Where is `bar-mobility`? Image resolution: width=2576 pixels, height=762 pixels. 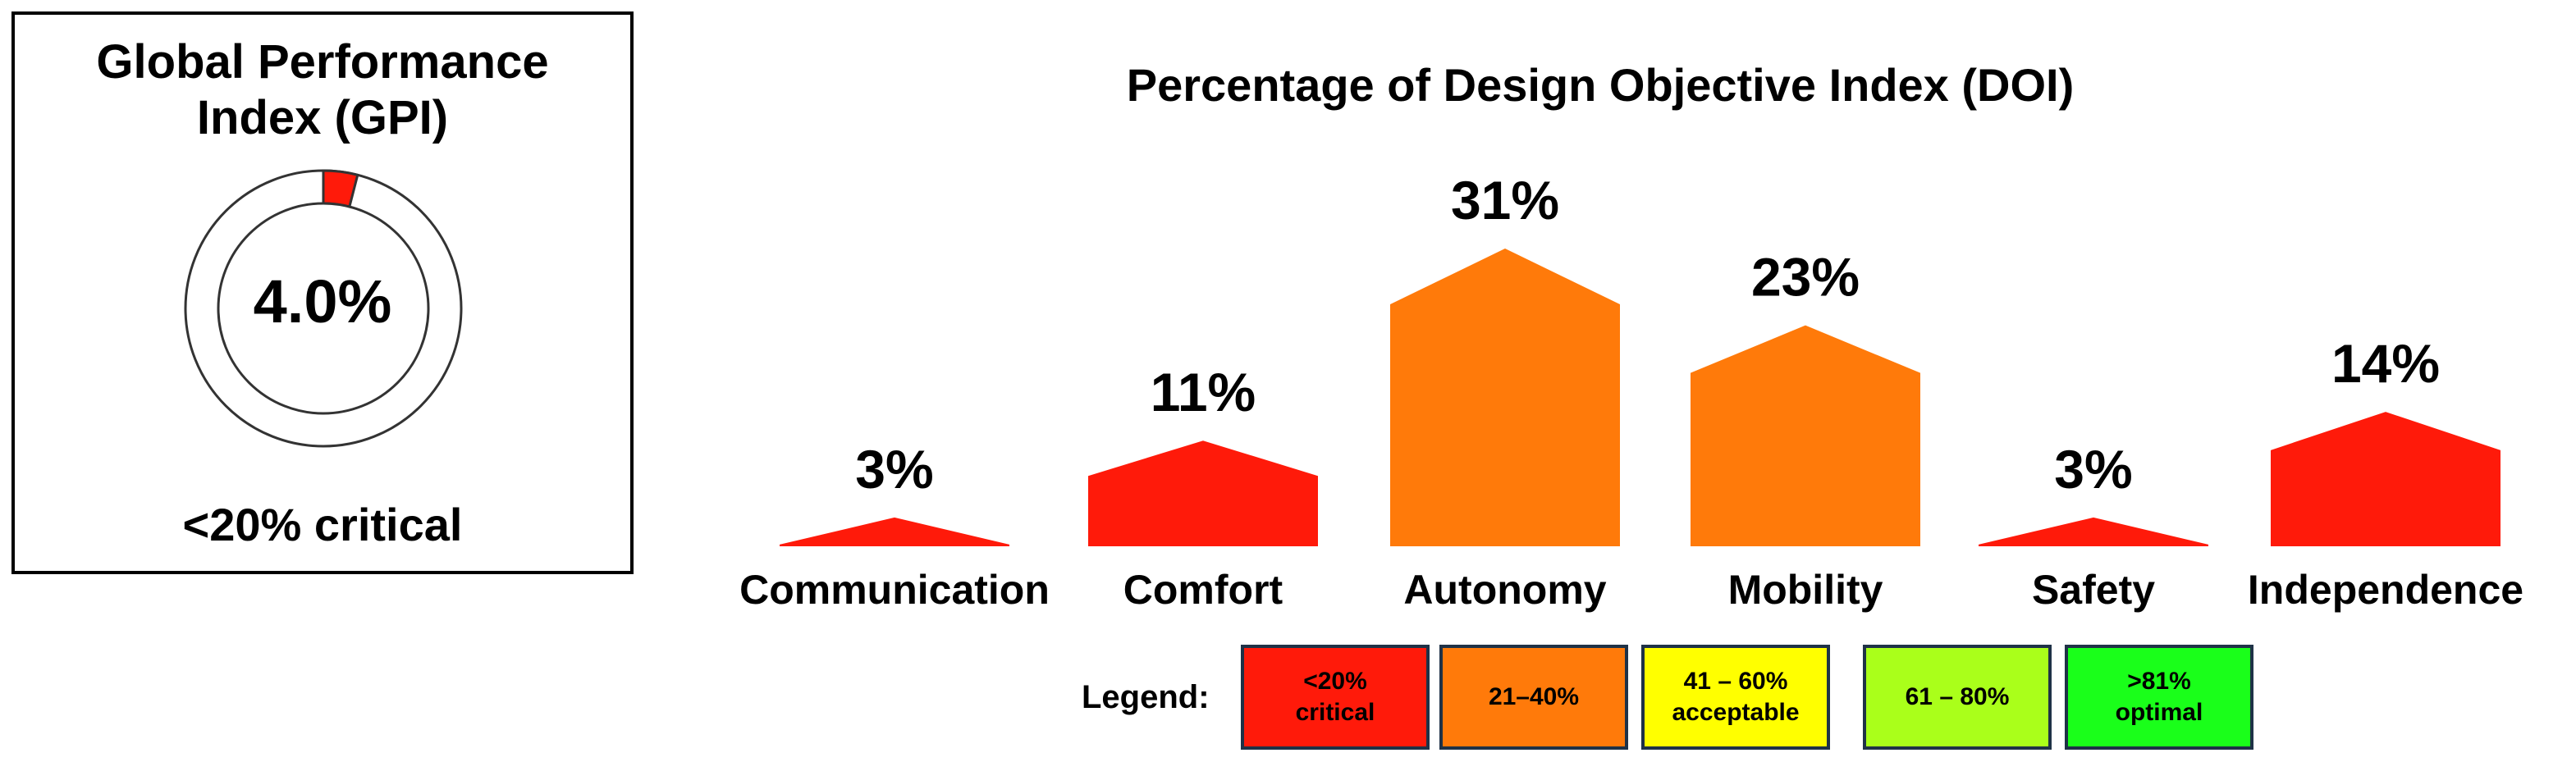 bar-mobility is located at coordinates (1805, 435).